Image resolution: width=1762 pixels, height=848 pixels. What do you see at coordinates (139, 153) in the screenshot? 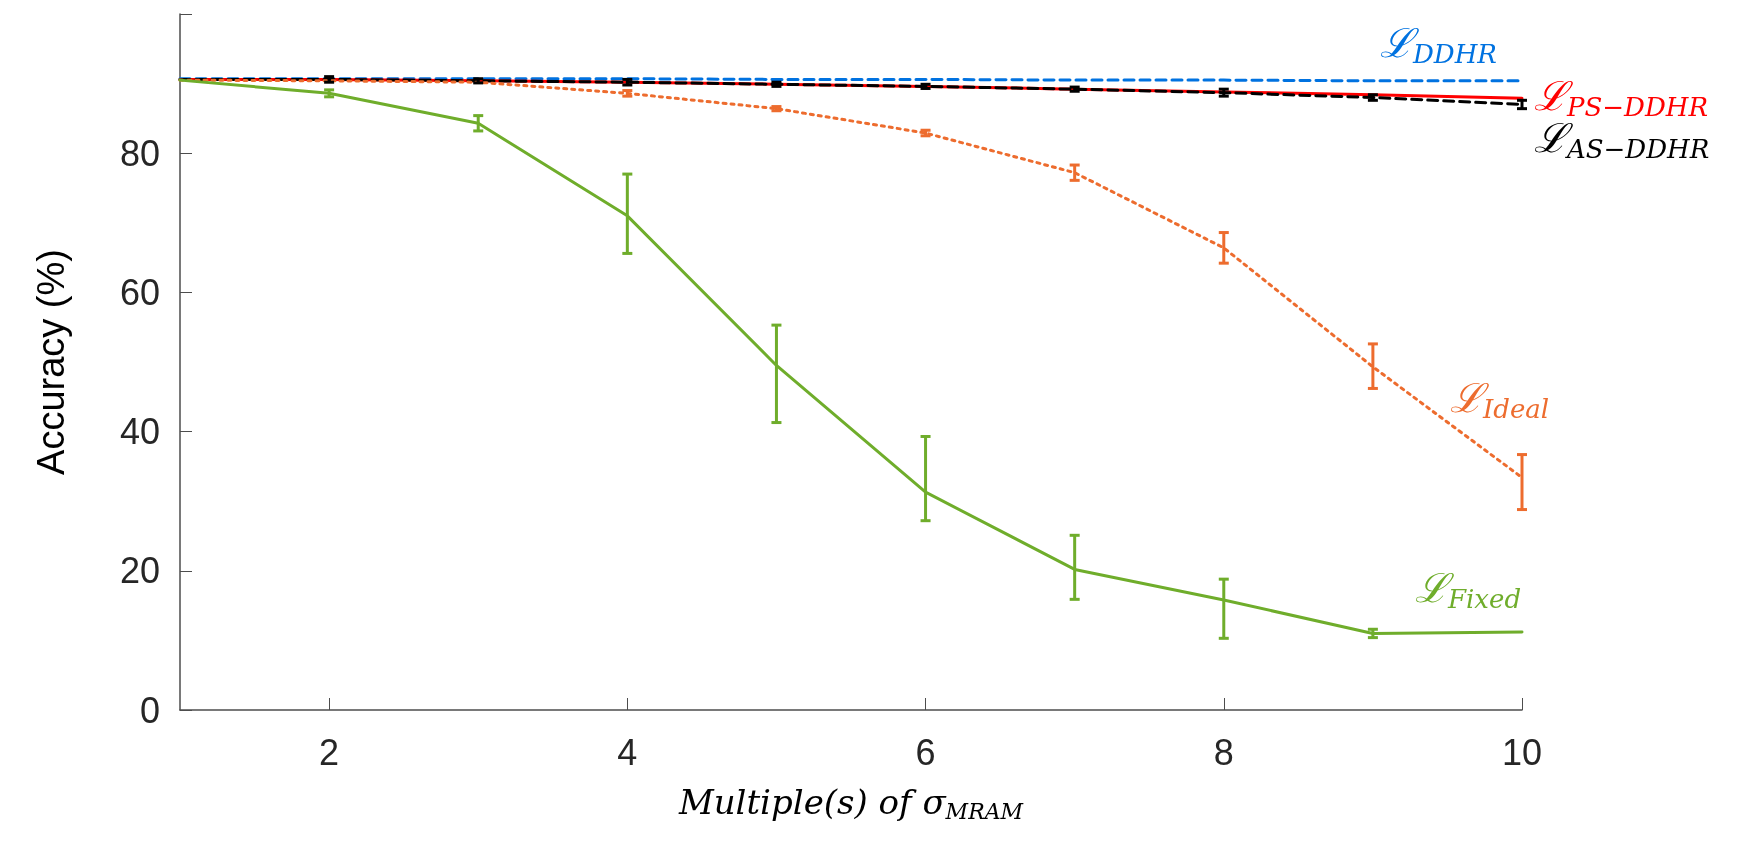
I see `y-tick-label: 80` at bounding box center [139, 153].